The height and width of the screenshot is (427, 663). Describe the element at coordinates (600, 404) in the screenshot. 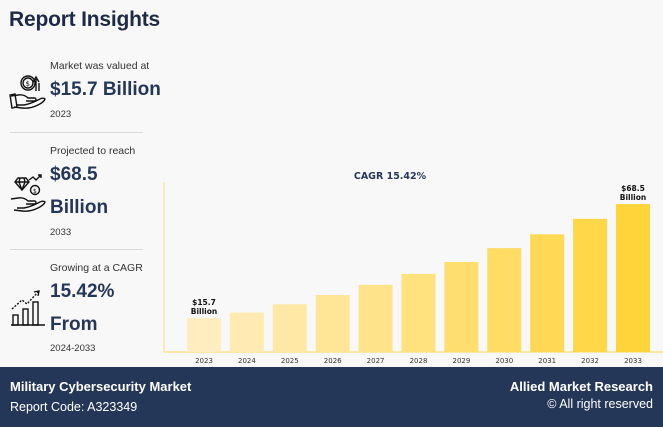

I see `copyright: © All right reserved` at that location.